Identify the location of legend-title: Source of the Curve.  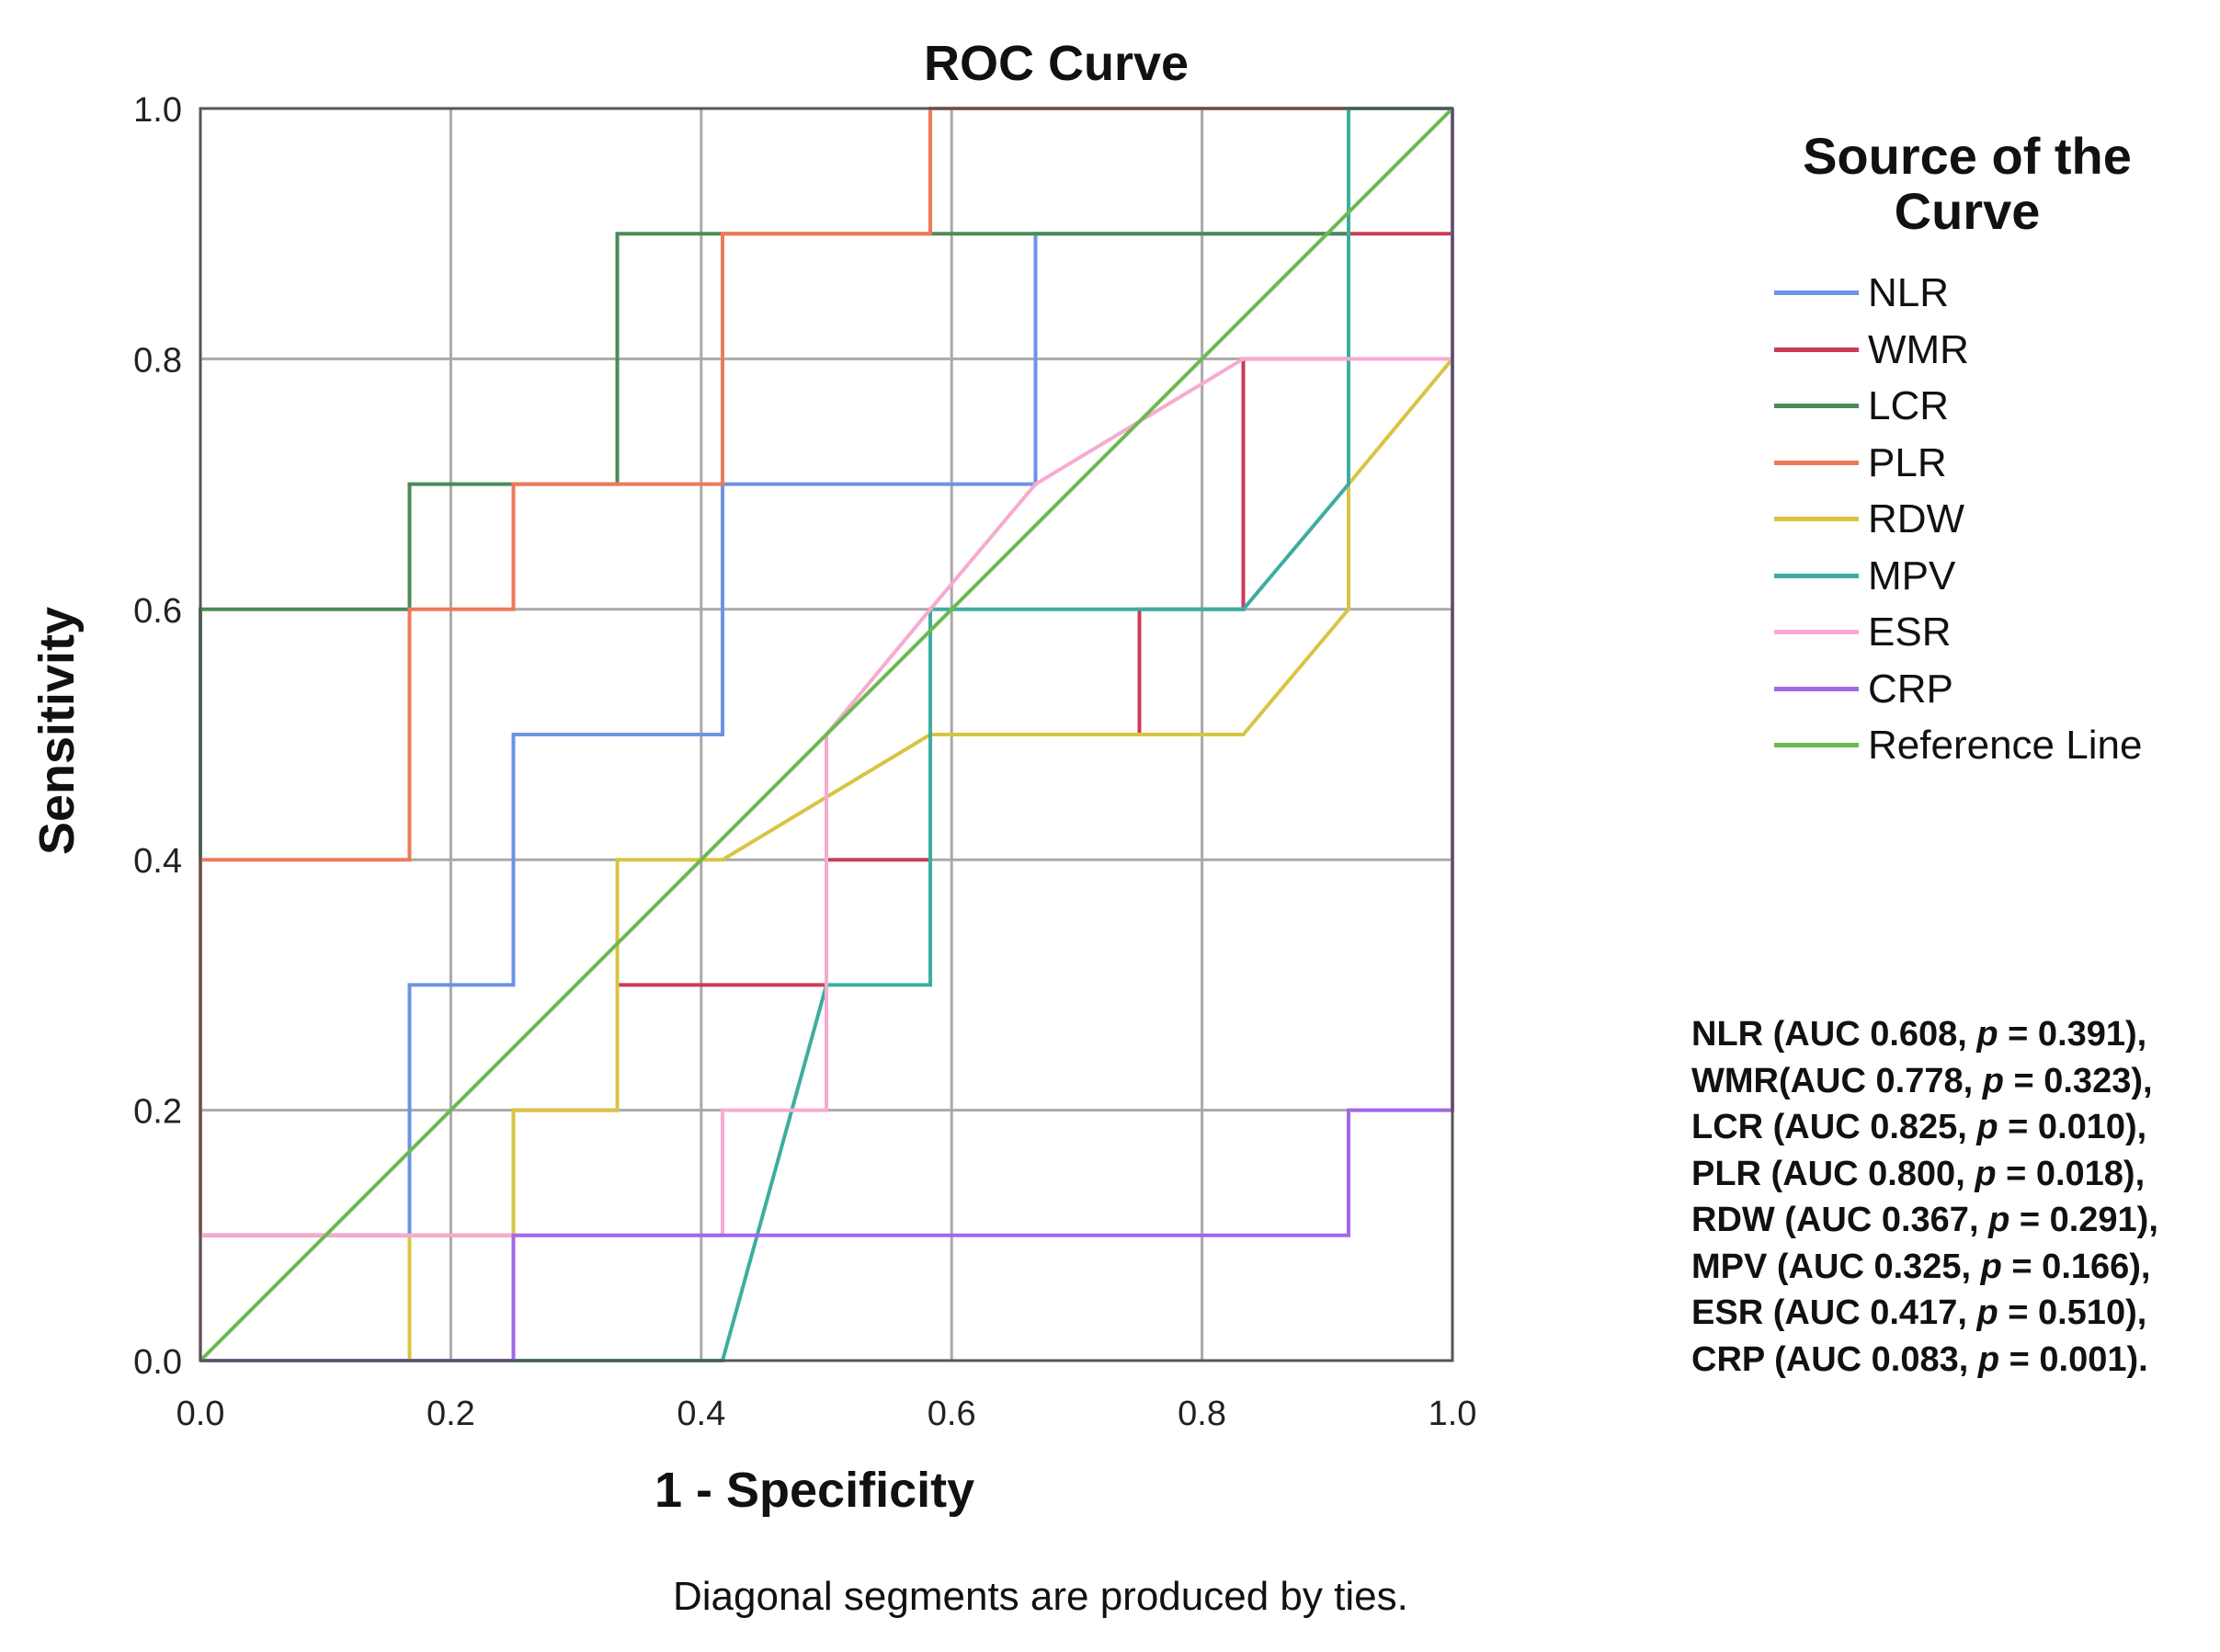
(1968, 183).